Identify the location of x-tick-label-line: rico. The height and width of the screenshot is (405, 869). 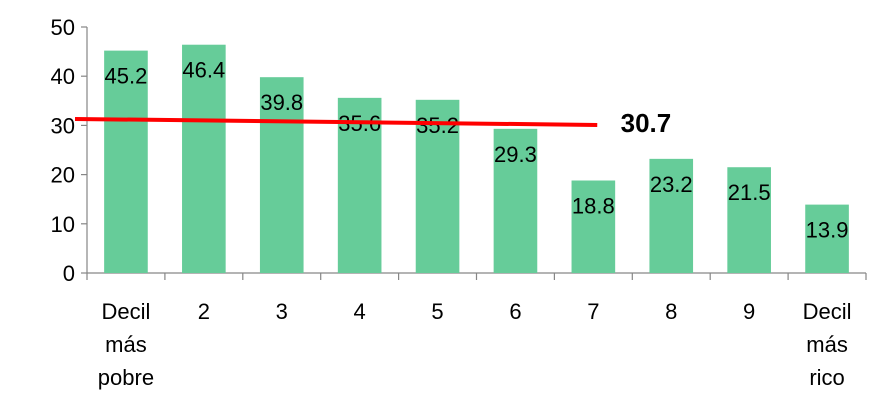
(826, 377).